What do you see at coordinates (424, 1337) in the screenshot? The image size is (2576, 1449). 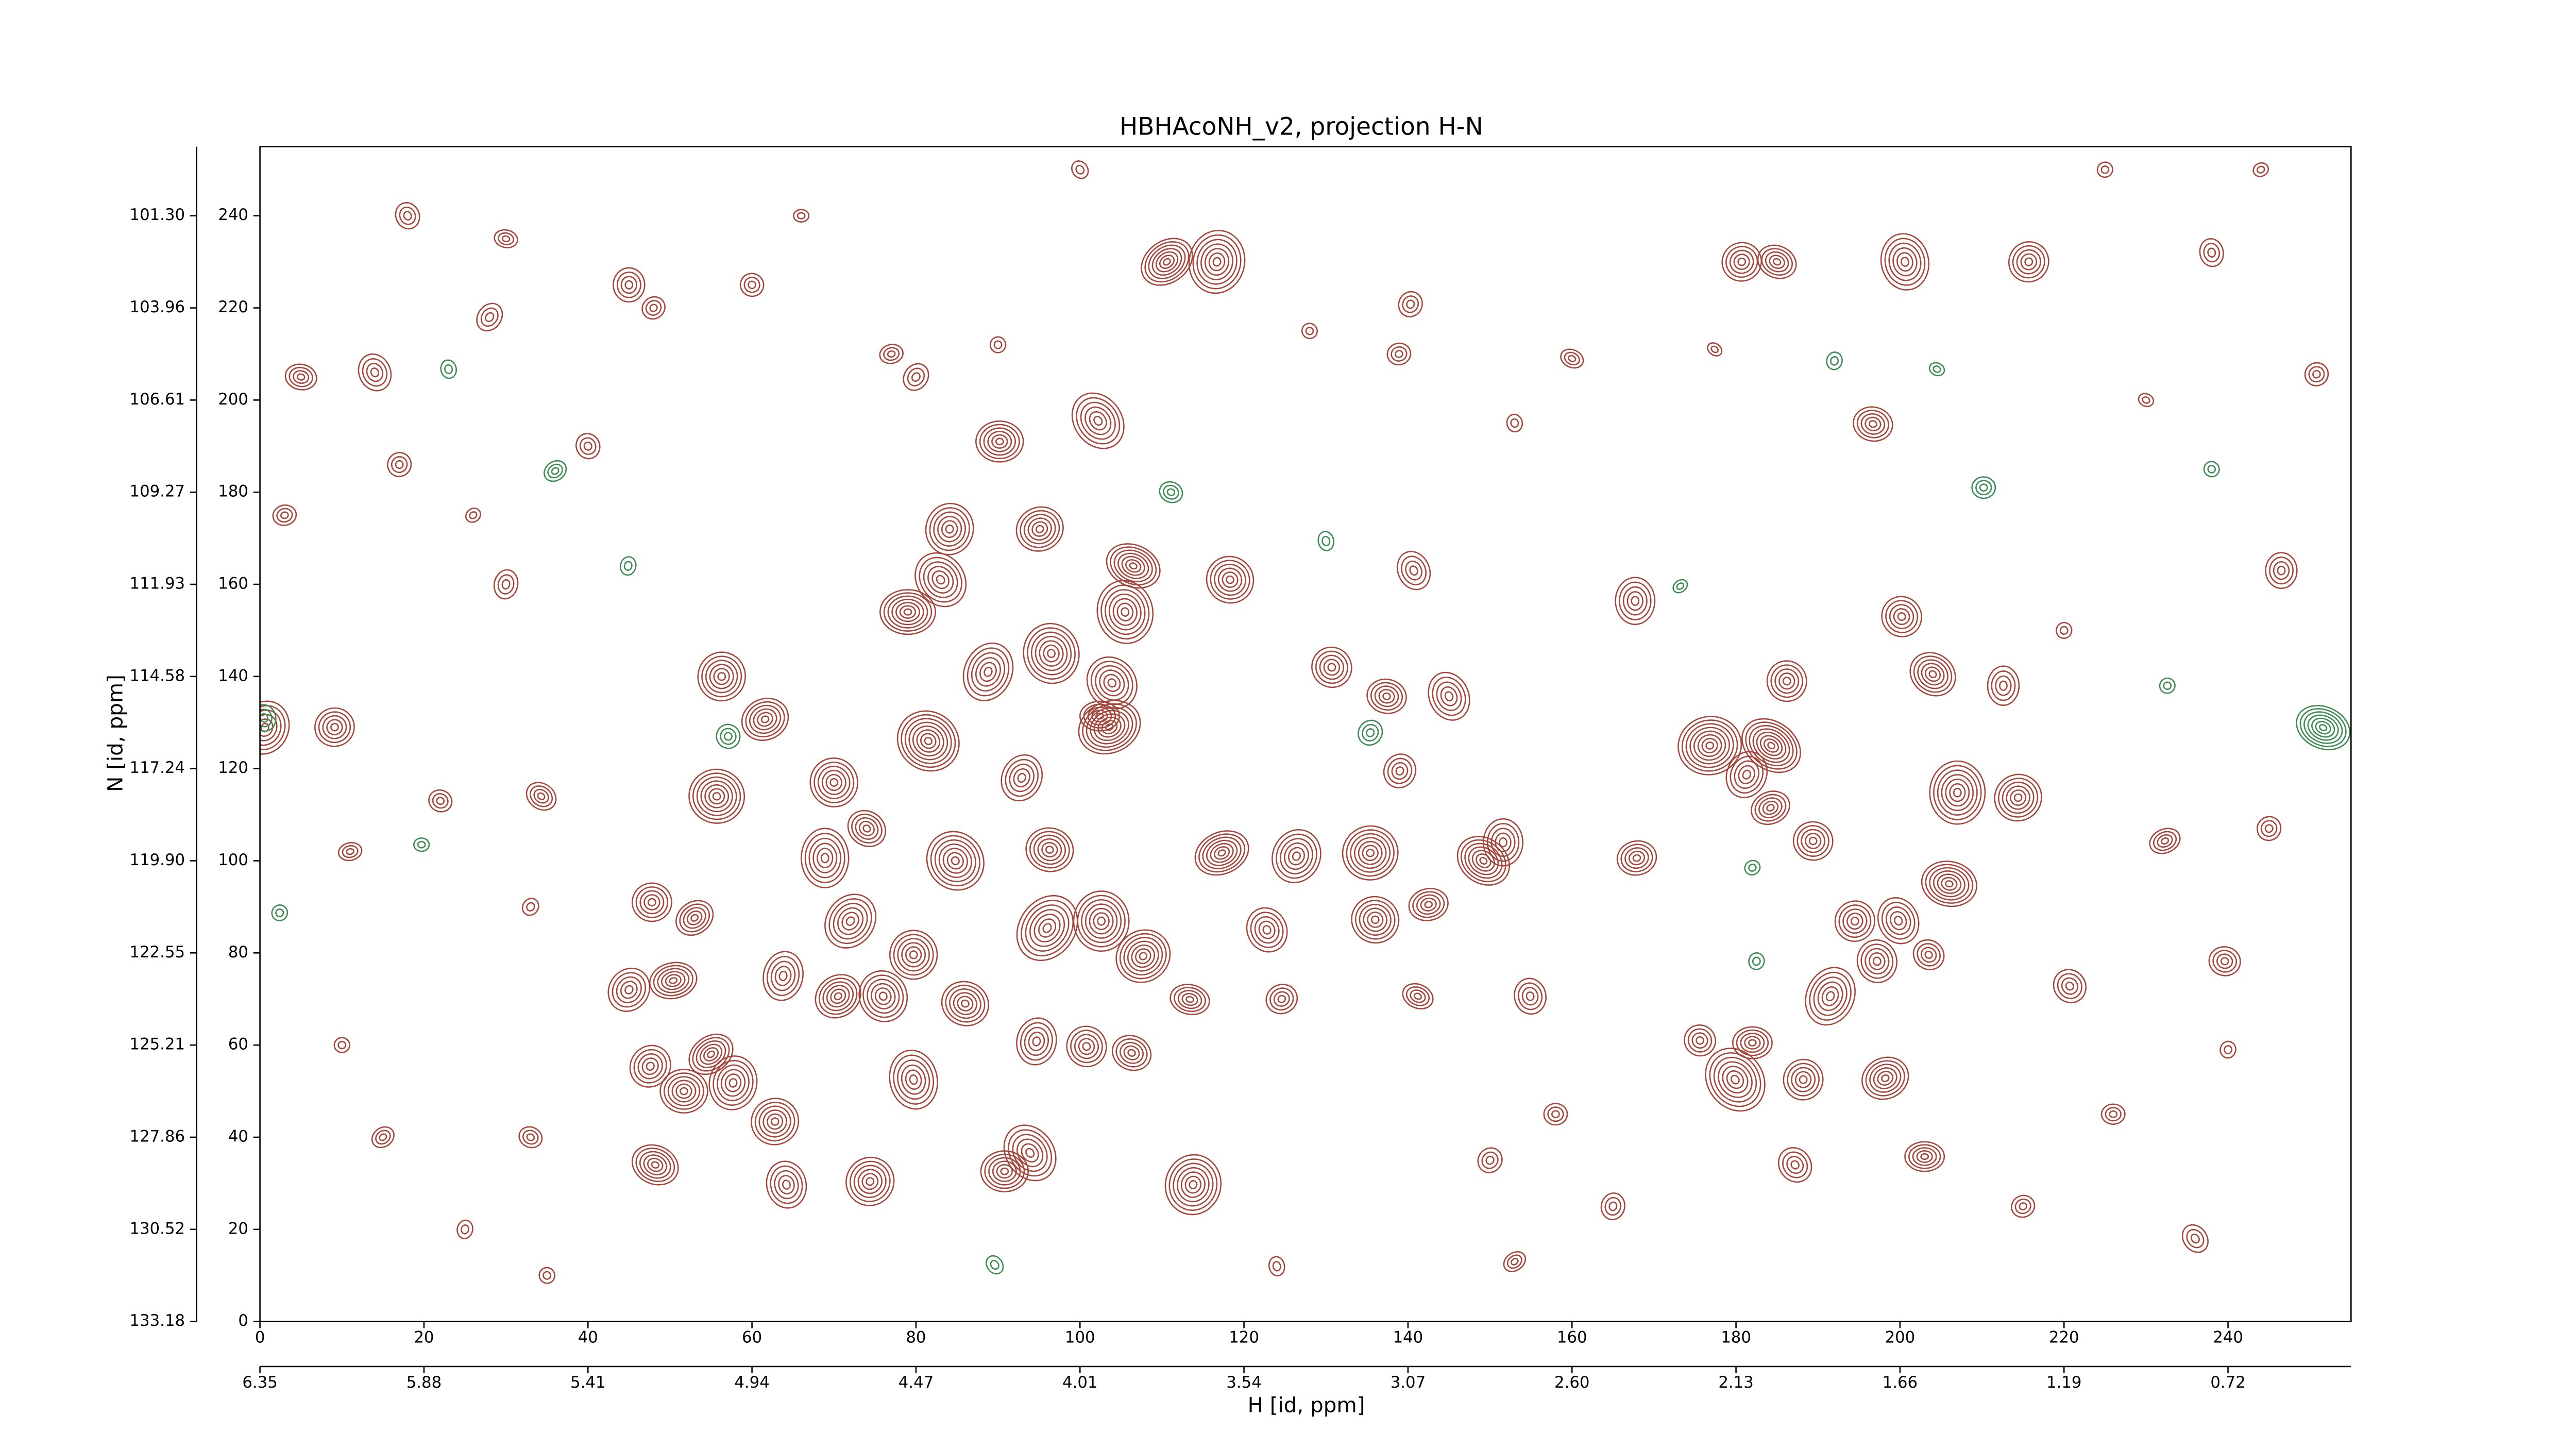 I see `x-tick-label: 20` at bounding box center [424, 1337].